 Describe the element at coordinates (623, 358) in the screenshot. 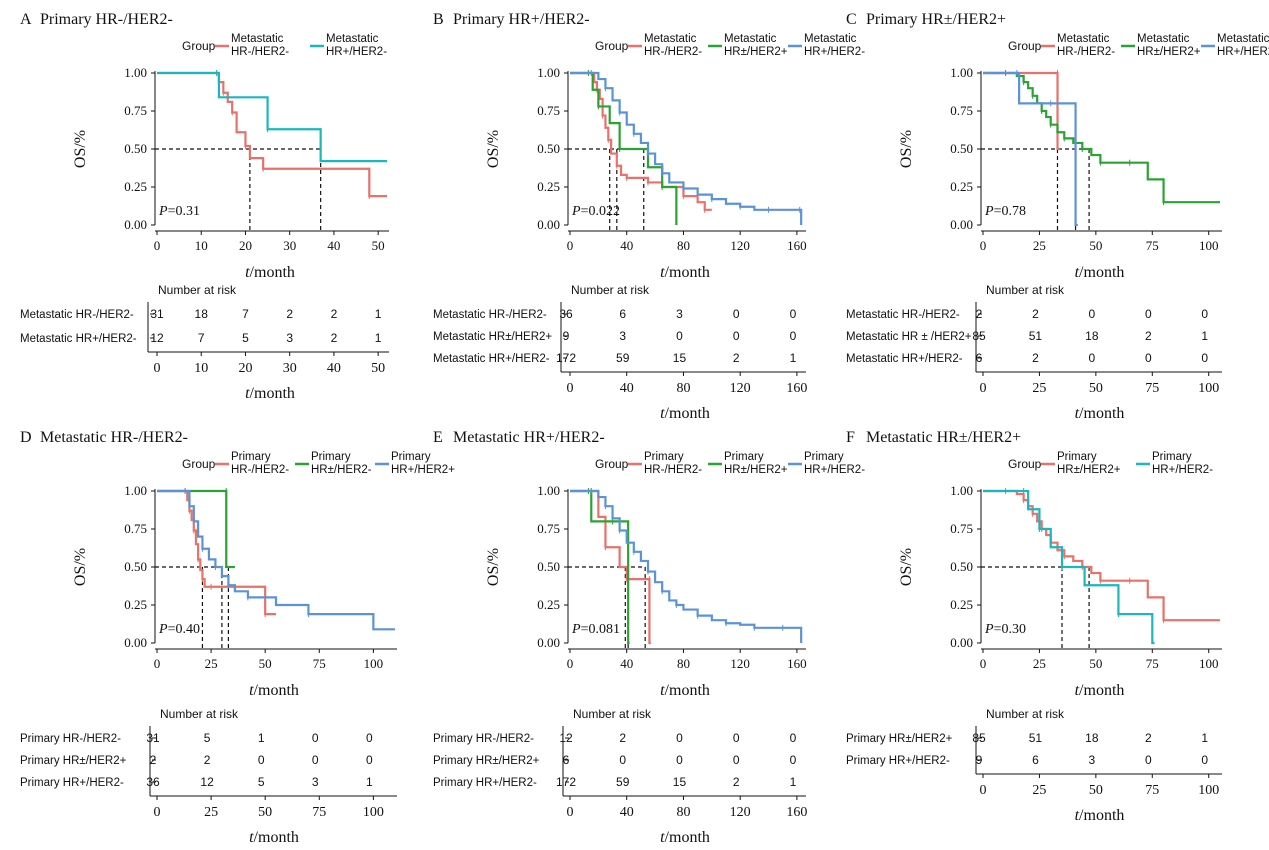

I see `risk-value: 59` at that location.